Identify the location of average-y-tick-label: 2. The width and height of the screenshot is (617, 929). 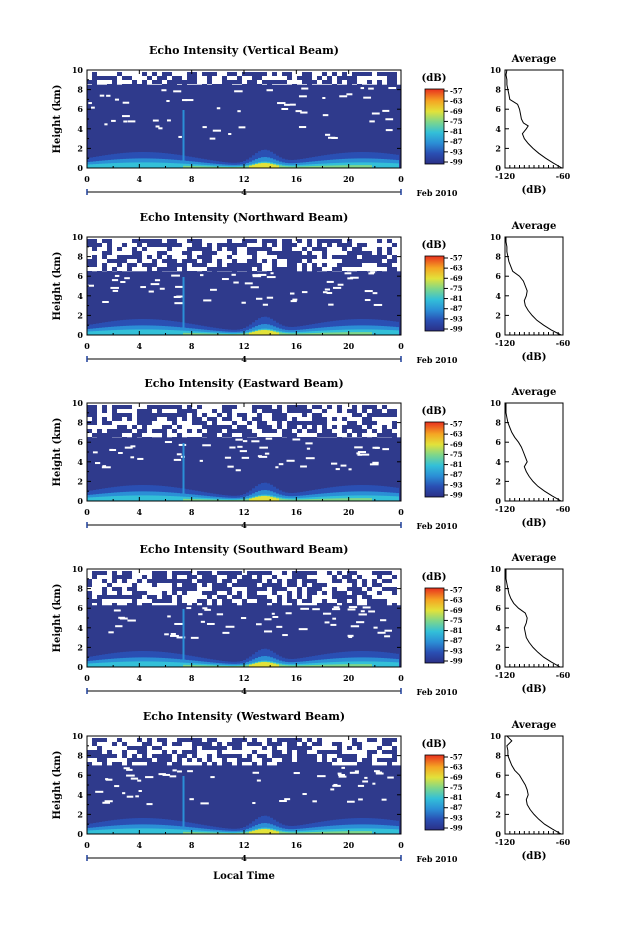
(498, 647).